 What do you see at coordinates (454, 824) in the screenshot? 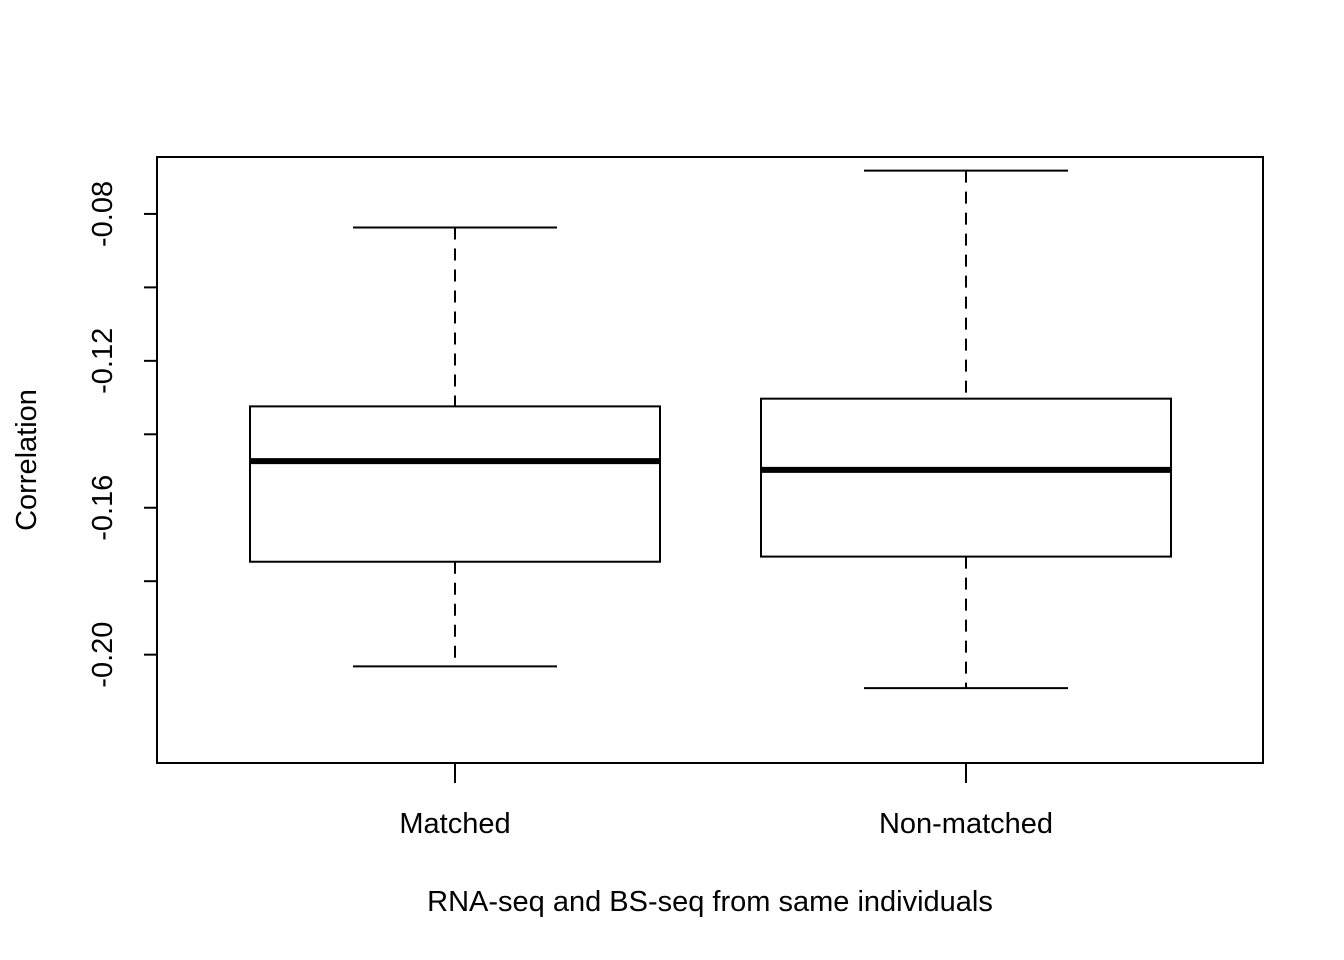
I see `x-tick-label: Matched` at bounding box center [454, 824].